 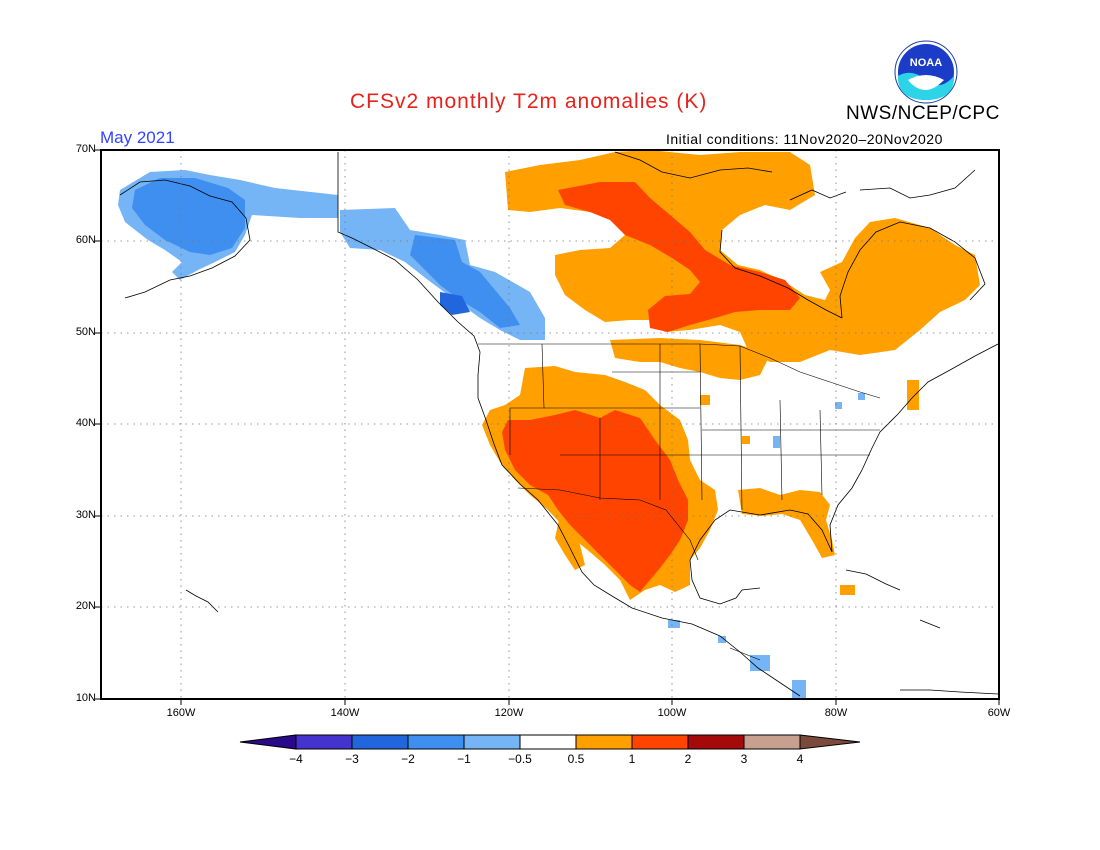 What do you see at coordinates (352, 759) in the screenshot?
I see `colorbar-label: −3` at bounding box center [352, 759].